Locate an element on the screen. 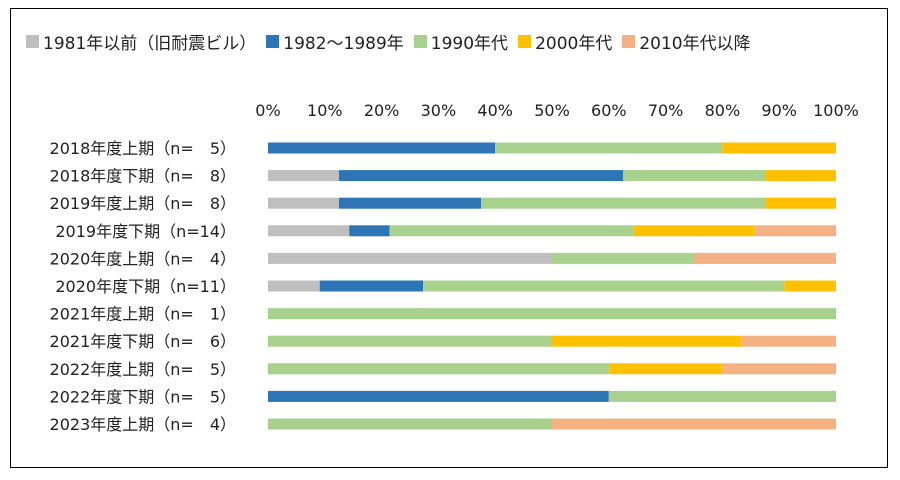  category-label: 2019年度上期（n= 8） is located at coordinates (143, 203).